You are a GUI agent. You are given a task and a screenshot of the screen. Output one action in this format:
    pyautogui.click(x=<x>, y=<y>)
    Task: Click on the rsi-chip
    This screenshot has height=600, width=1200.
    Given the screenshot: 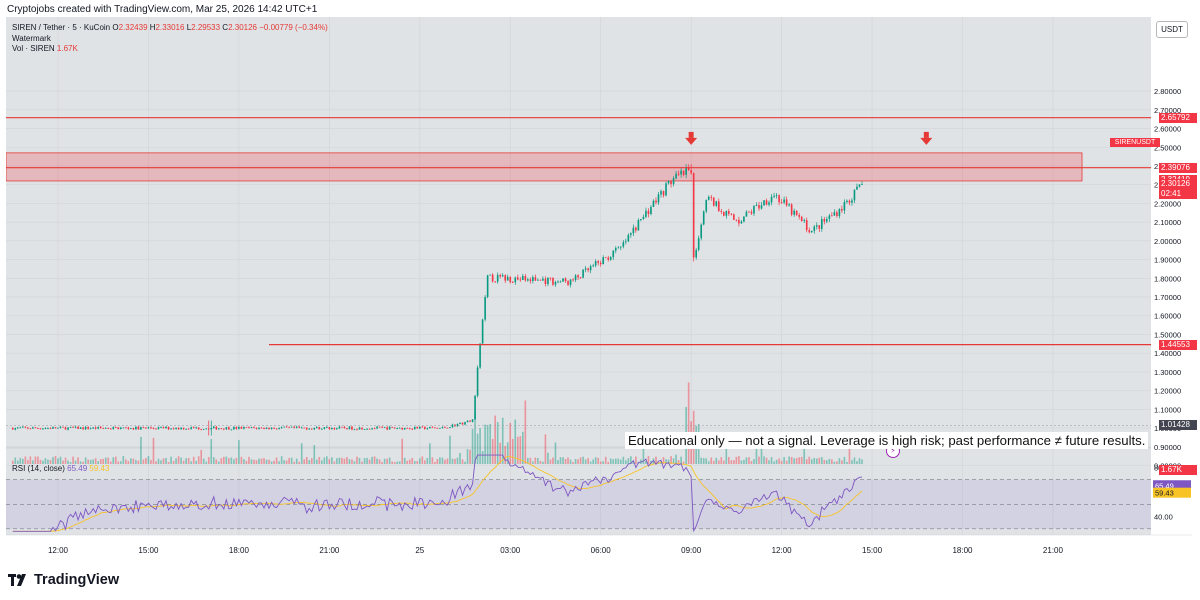 What is the action you would take?
    pyautogui.click(x=1172, y=492)
    